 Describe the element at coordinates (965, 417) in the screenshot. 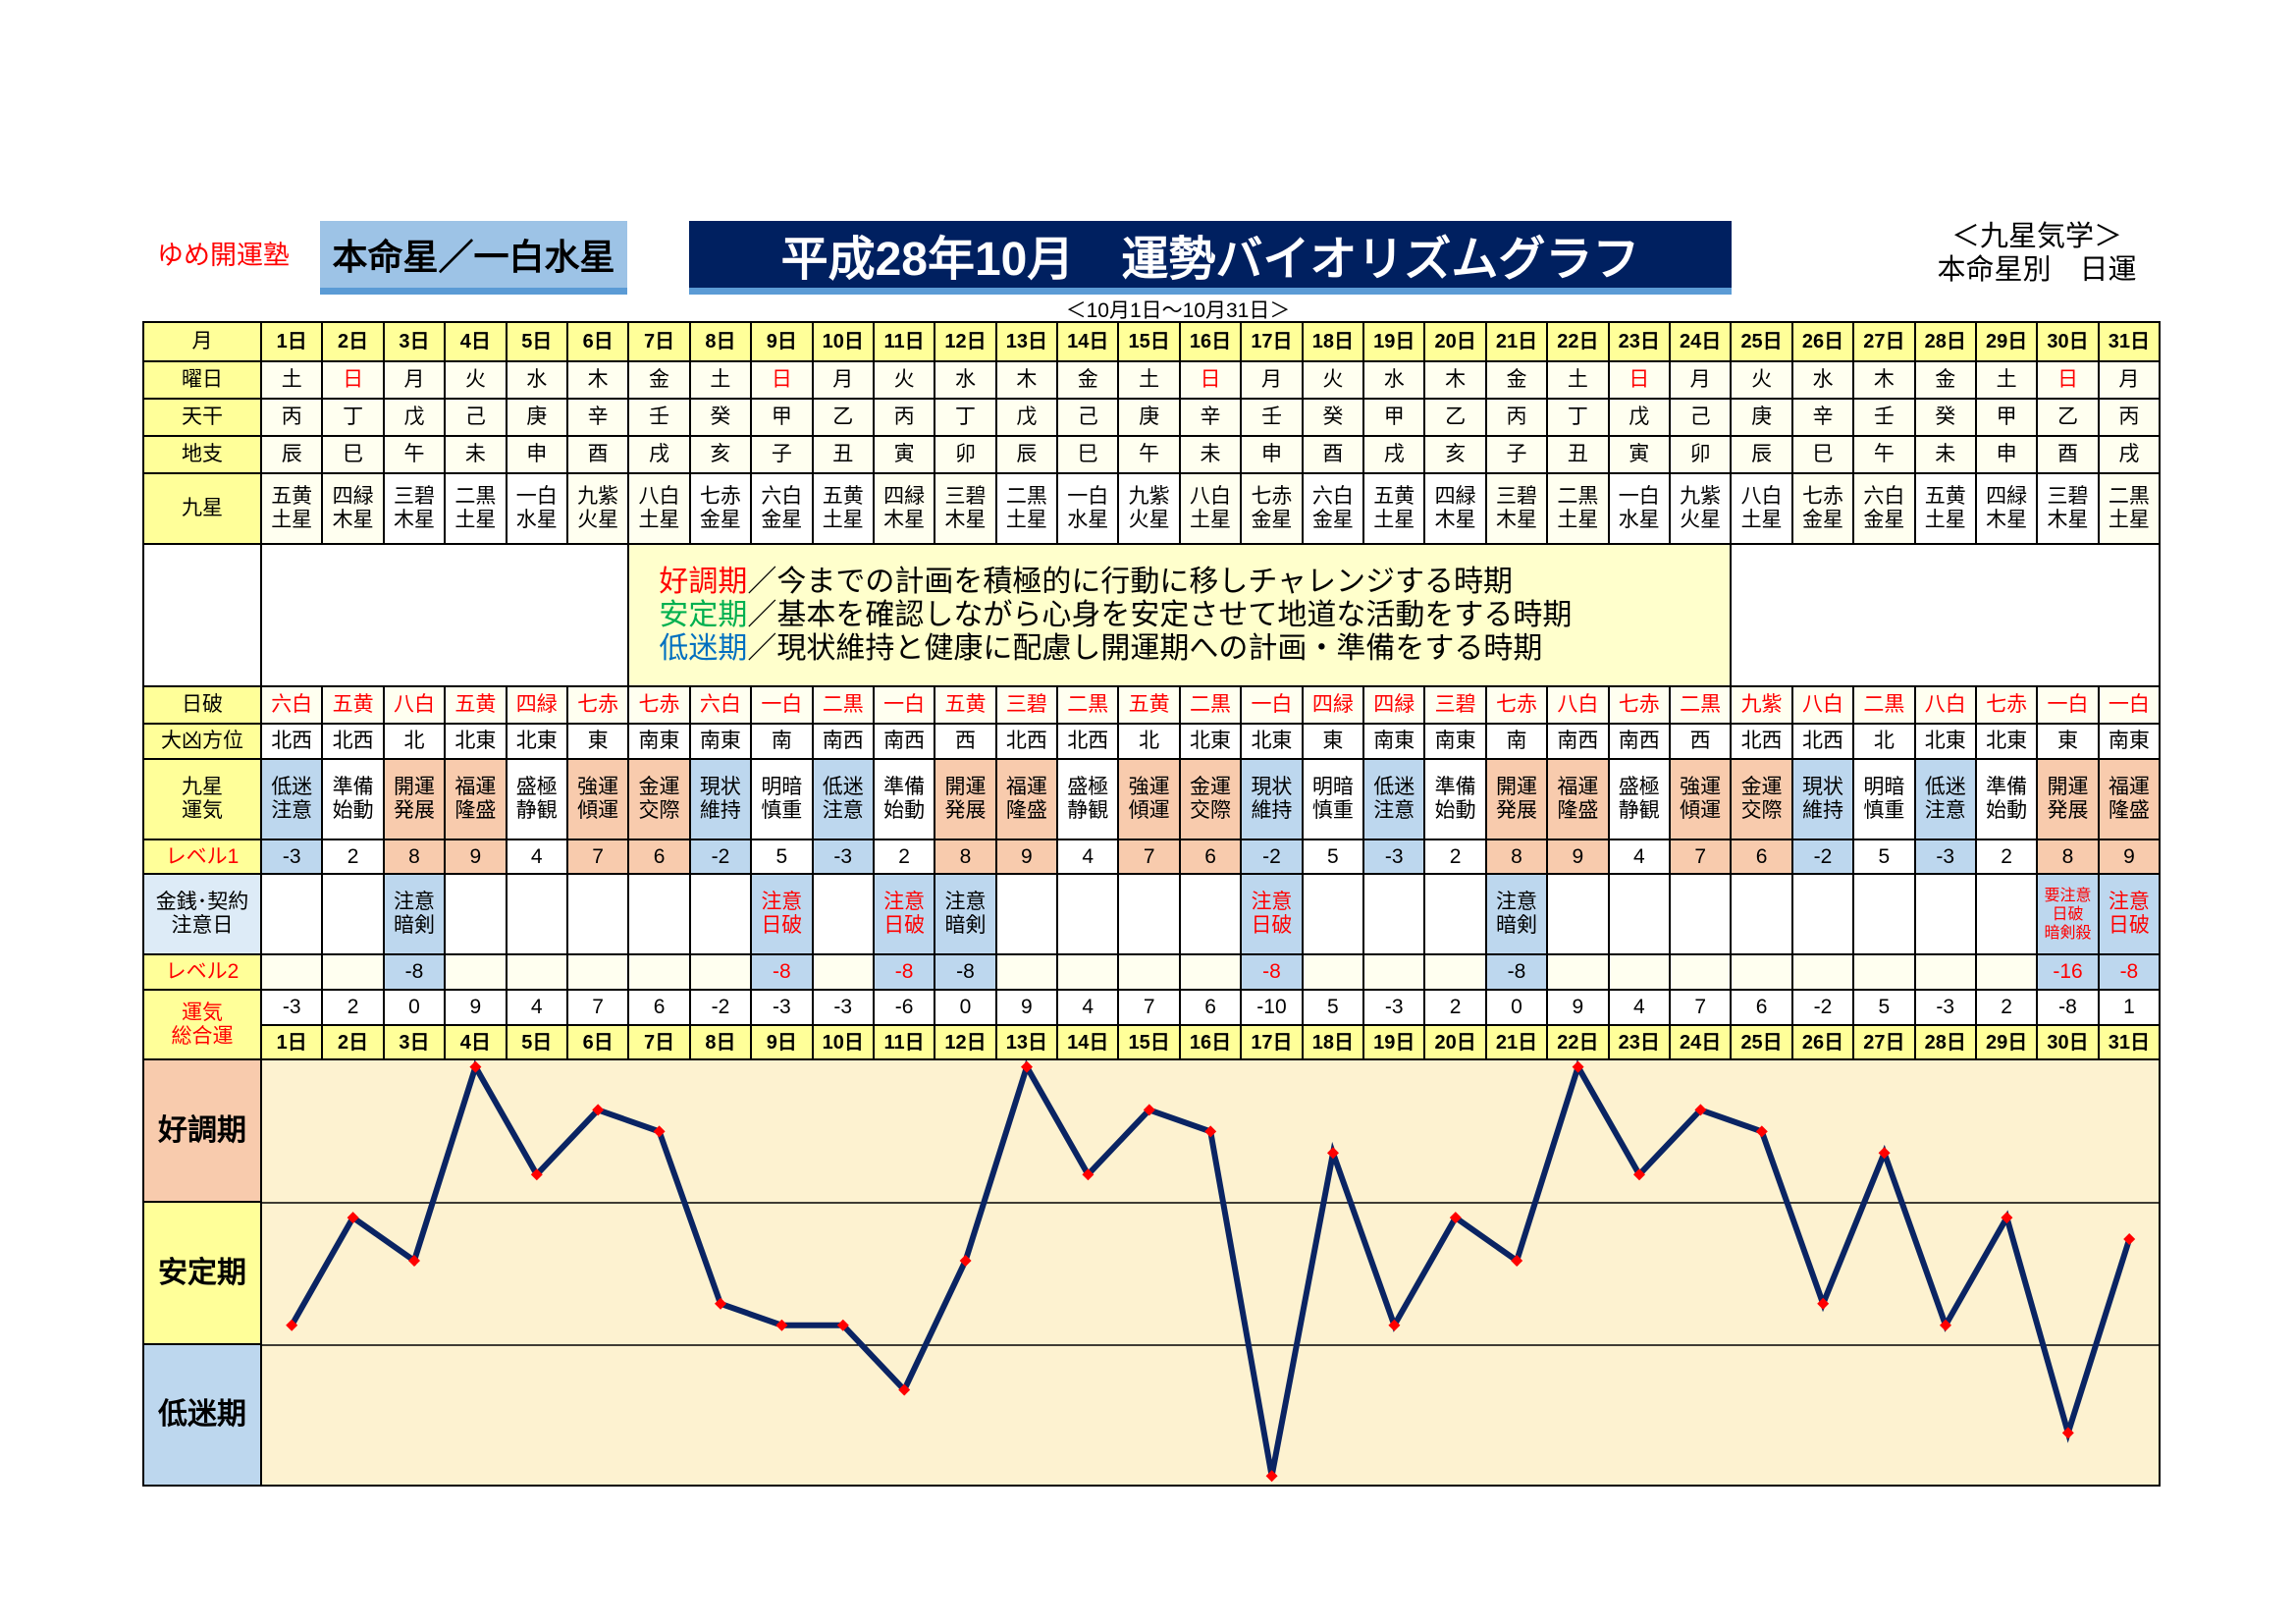

I see `kan-cell: 丁` at that location.